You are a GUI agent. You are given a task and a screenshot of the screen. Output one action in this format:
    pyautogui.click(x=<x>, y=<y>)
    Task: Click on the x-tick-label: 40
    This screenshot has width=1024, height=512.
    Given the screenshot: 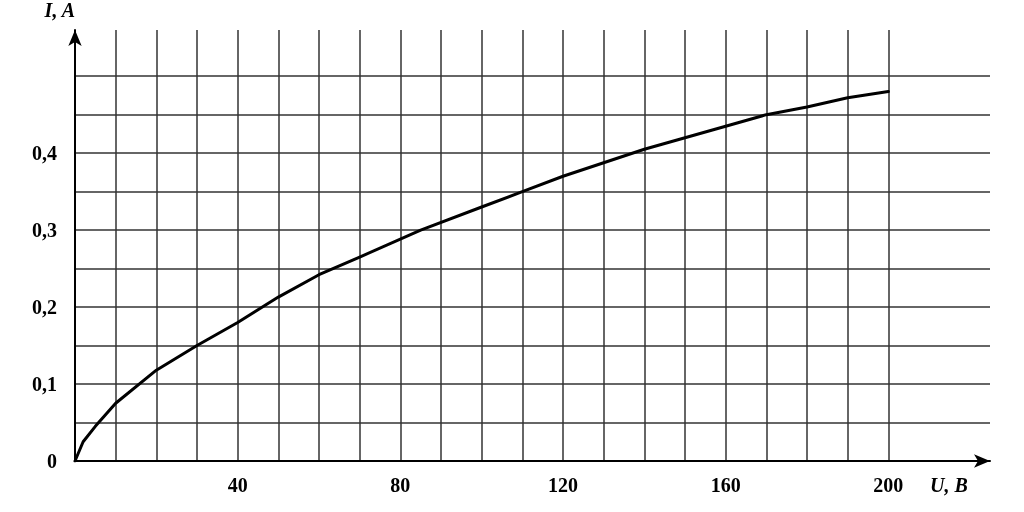 What is the action you would take?
    pyautogui.click(x=237, y=485)
    